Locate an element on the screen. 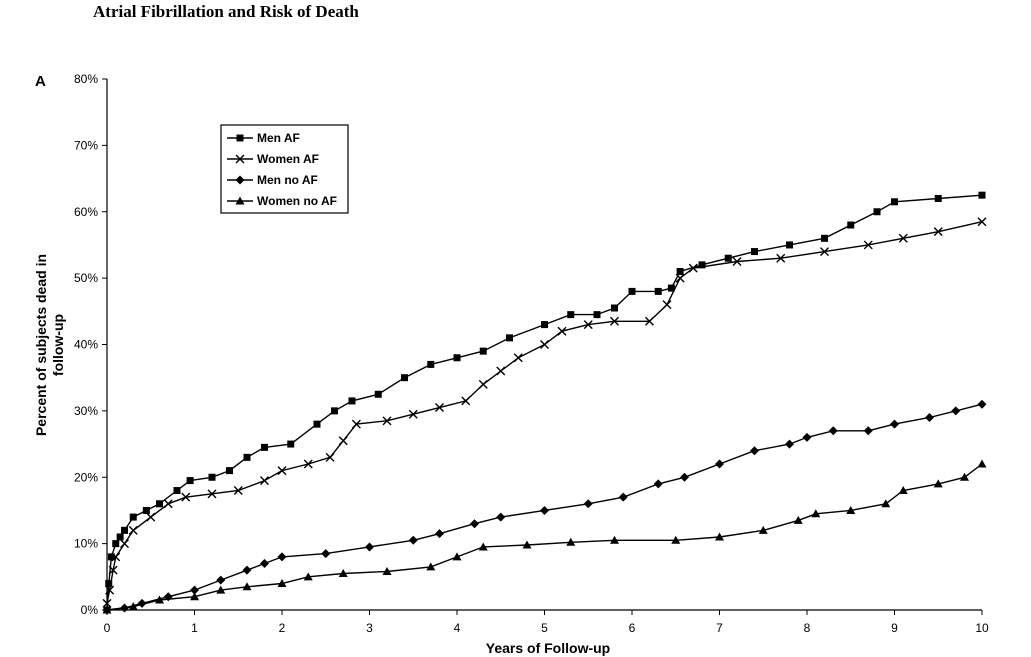 The width and height of the screenshot is (1031, 657). x-tick-label: 6 is located at coordinates (632, 628).